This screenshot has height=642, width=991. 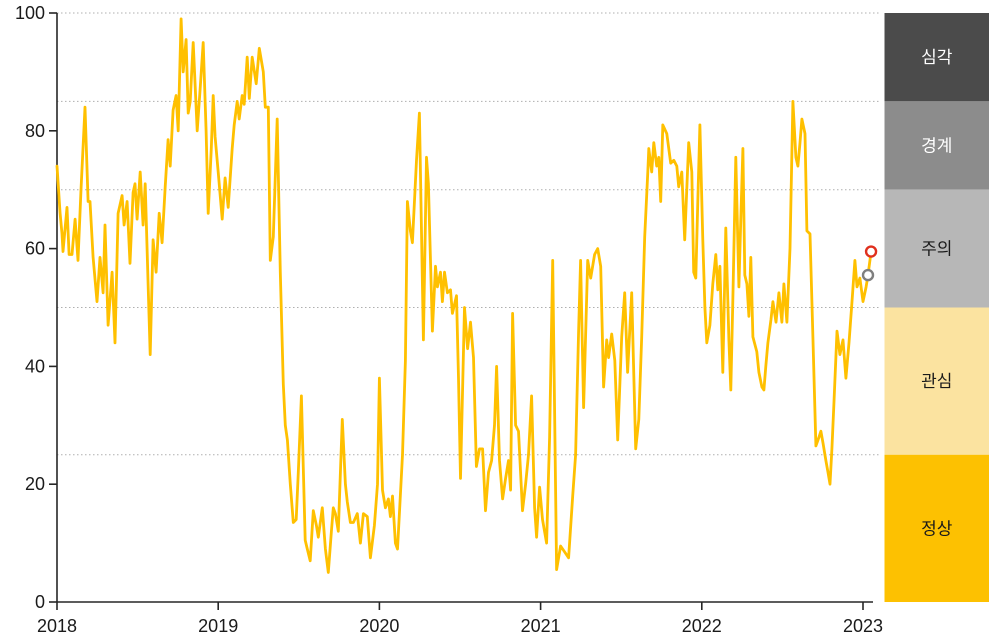 I want to click on x-tick-label: 2020, so click(x=379, y=626).